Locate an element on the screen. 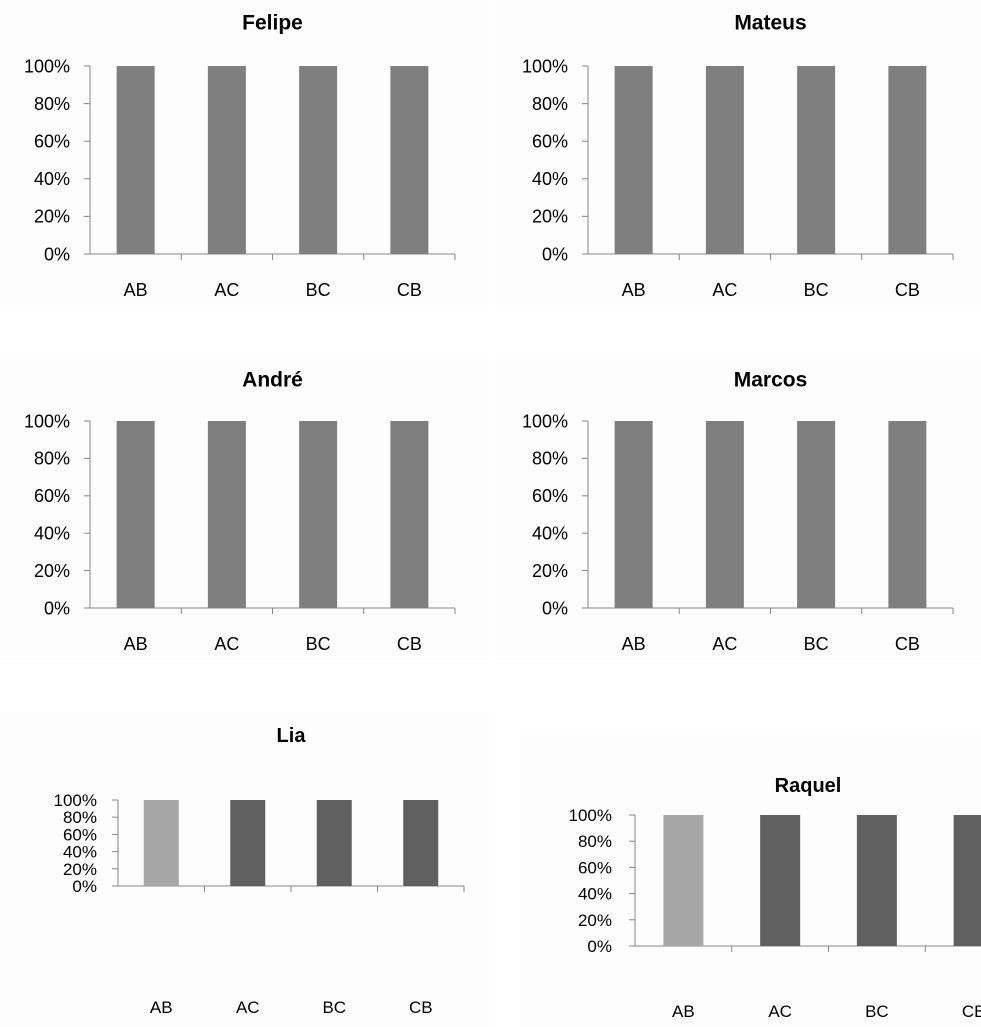  chart-title: Lia is located at coordinates (292, 736).